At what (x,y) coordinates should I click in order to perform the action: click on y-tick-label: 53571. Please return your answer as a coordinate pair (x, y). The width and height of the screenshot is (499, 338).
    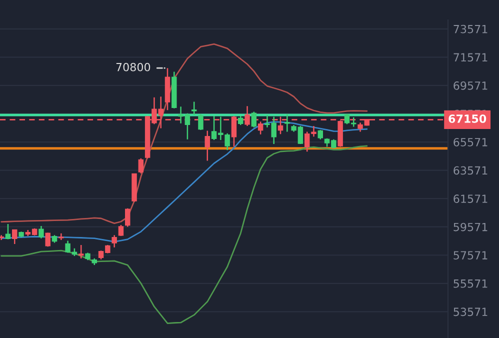
    Looking at the image, I should click on (471, 312).